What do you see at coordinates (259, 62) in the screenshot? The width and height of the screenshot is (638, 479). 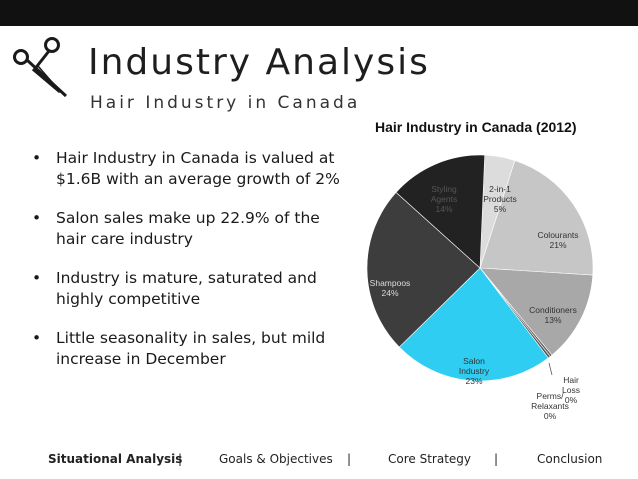 I see `page-title: Industry Analysis` at bounding box center [259, 62].